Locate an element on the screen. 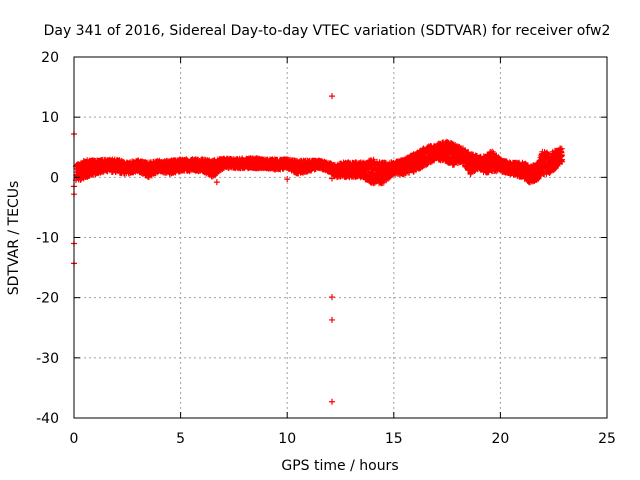 This screenshot has width=640, height=480. x-tick-label: 5 is located at coordinates (180, 439).